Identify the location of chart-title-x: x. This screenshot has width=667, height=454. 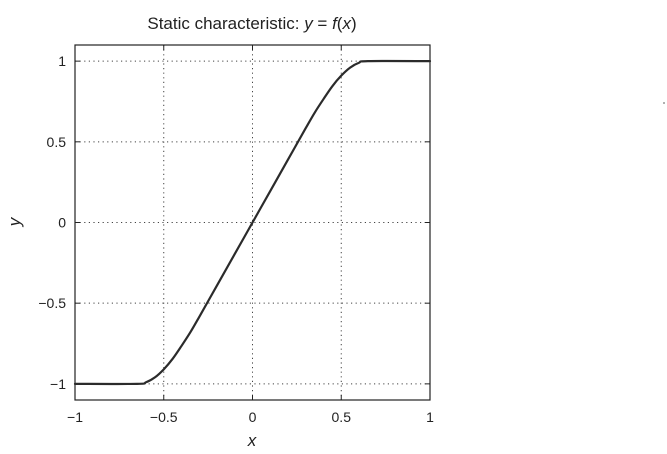
(346, 23).